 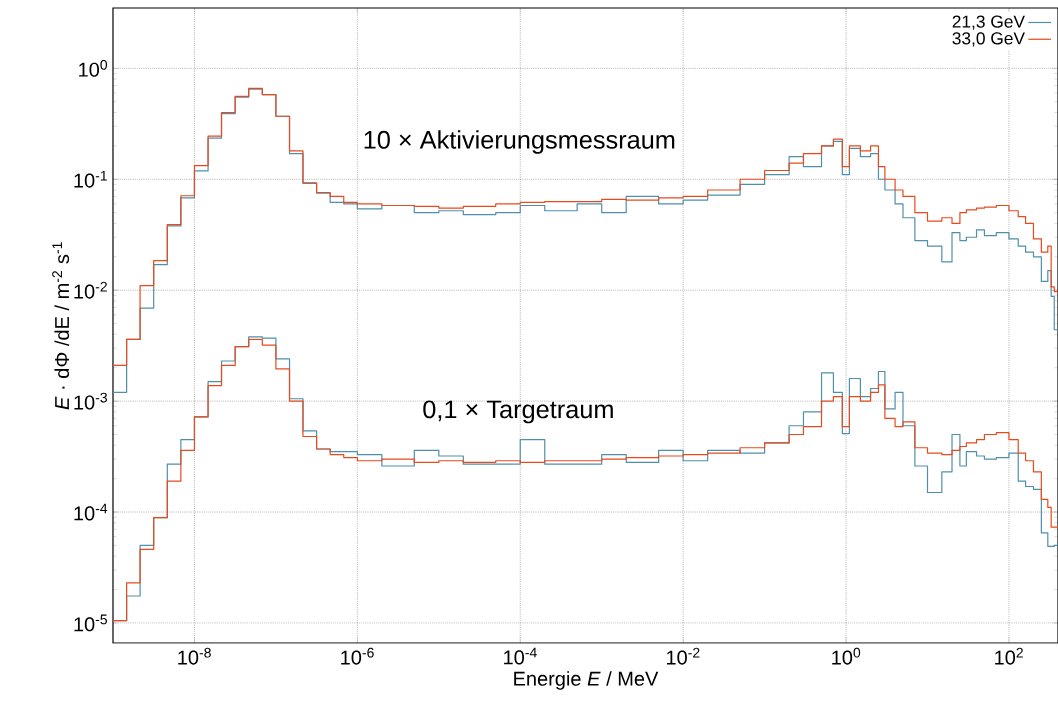 I want to click on x-tick-label: 10$^{0}$, so click(x=846, y=656).